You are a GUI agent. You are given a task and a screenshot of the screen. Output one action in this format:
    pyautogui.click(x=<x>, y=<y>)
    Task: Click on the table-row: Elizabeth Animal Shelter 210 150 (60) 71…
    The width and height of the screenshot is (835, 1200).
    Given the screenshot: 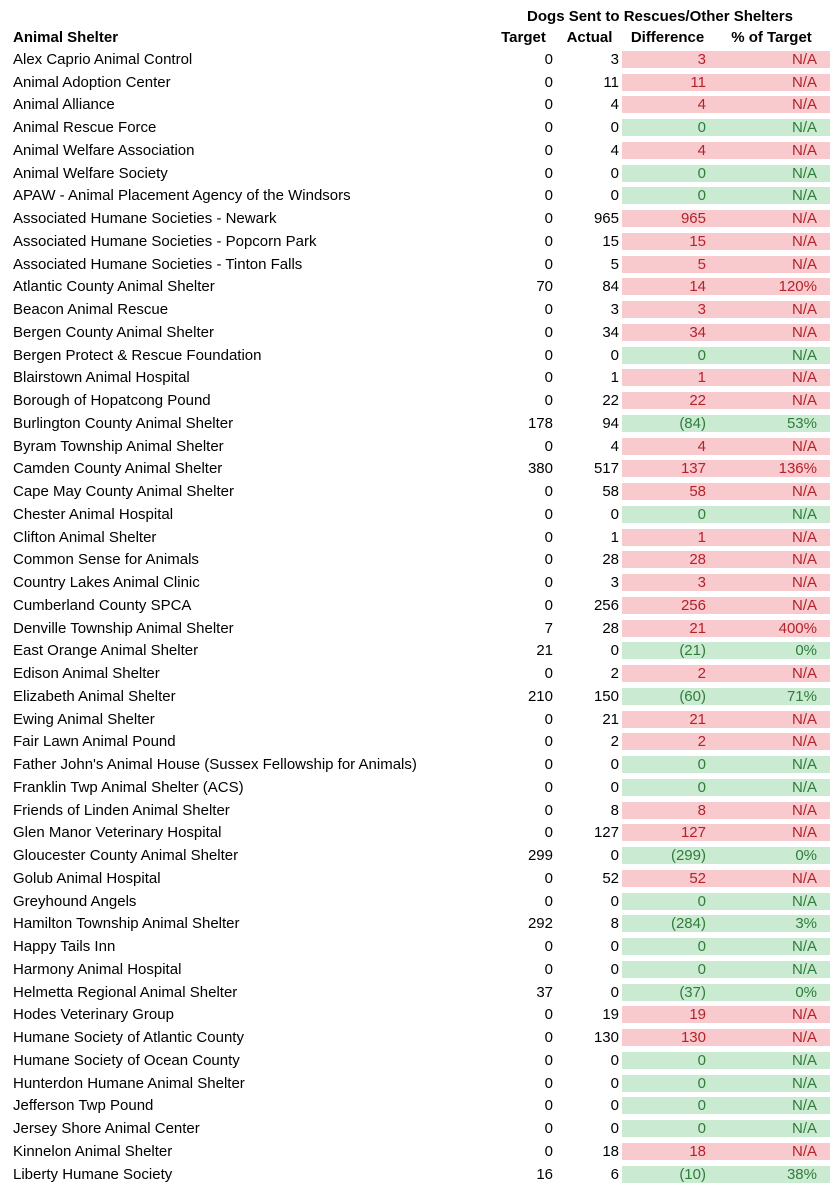 What is the action you would take?
    pyautogui.click(x=415, y=696)
    